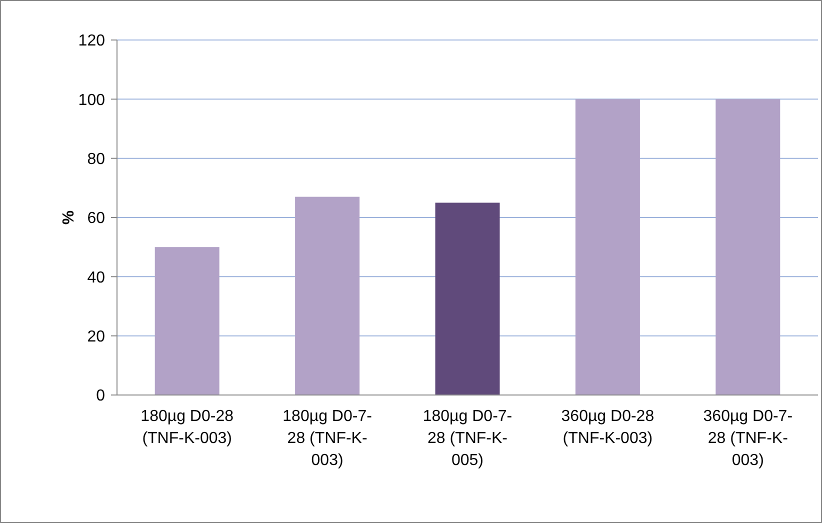  I want to click on x-tick-label: 180µg D0-7-28 (TNF-K-003), so click(327, 438).